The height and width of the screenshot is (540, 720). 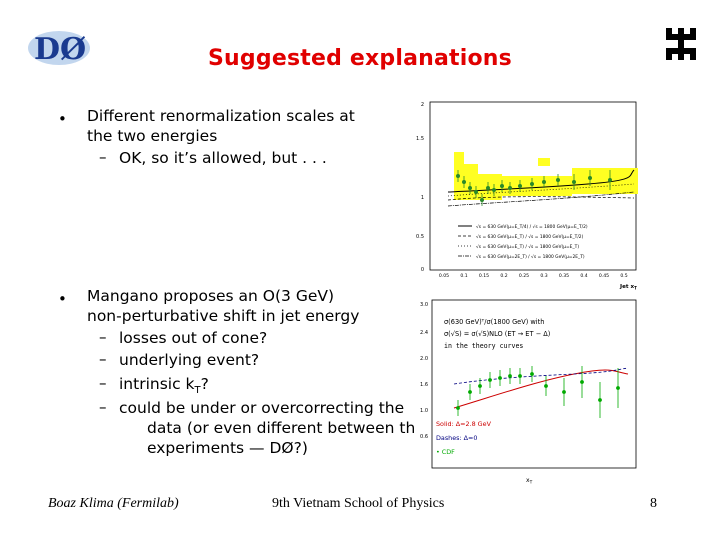 What do you see at coordinates (445, 452) in the screenshot?
I see `legend-cdf: • CDF` at bounding box center [445, 452].